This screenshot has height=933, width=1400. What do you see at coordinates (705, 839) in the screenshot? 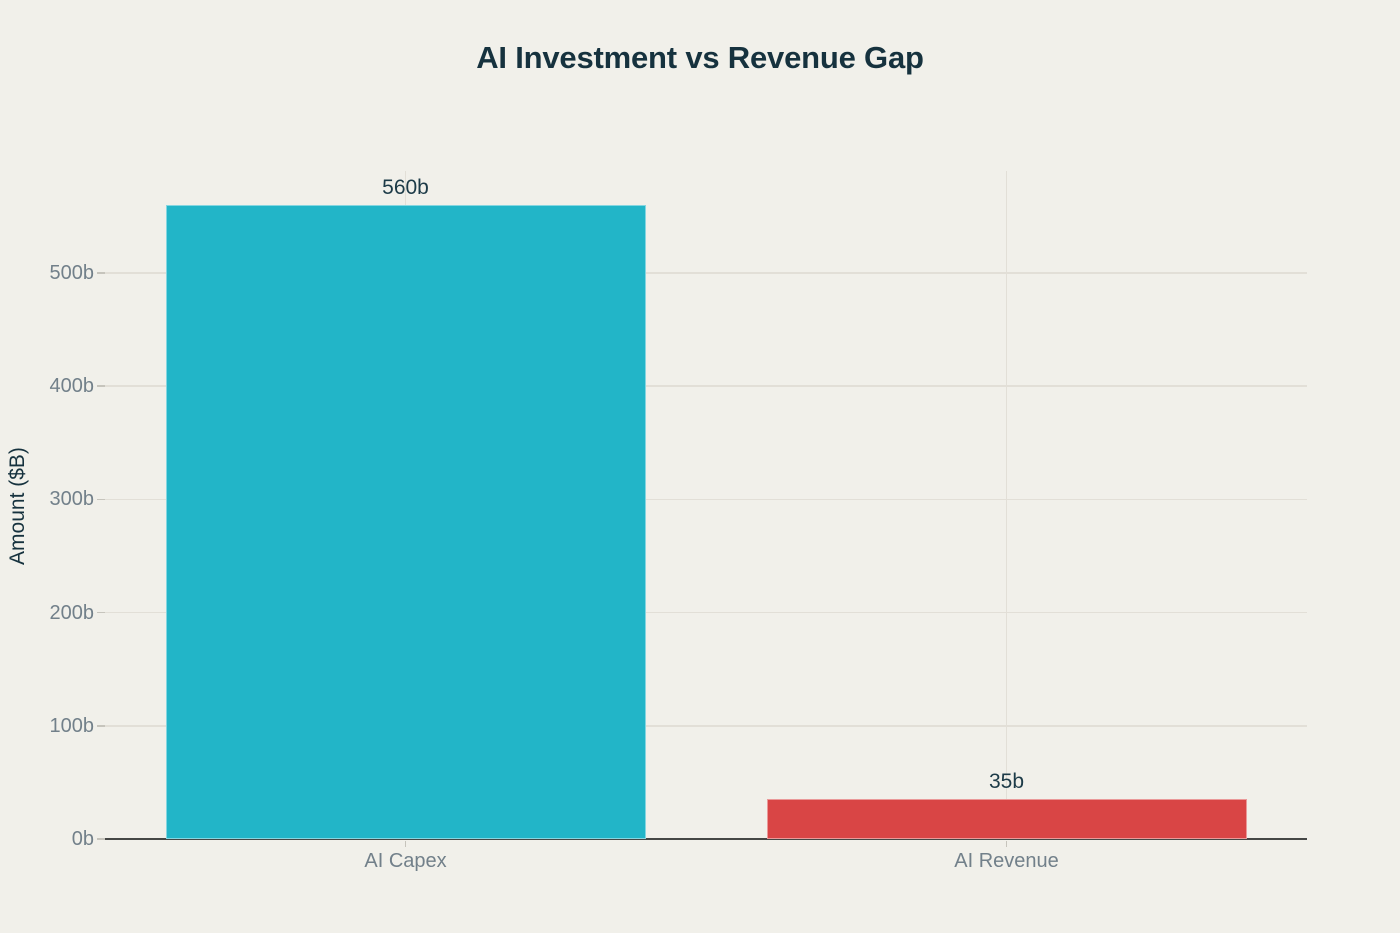
I see `x-axis-line` at bounding box center [705, 839].